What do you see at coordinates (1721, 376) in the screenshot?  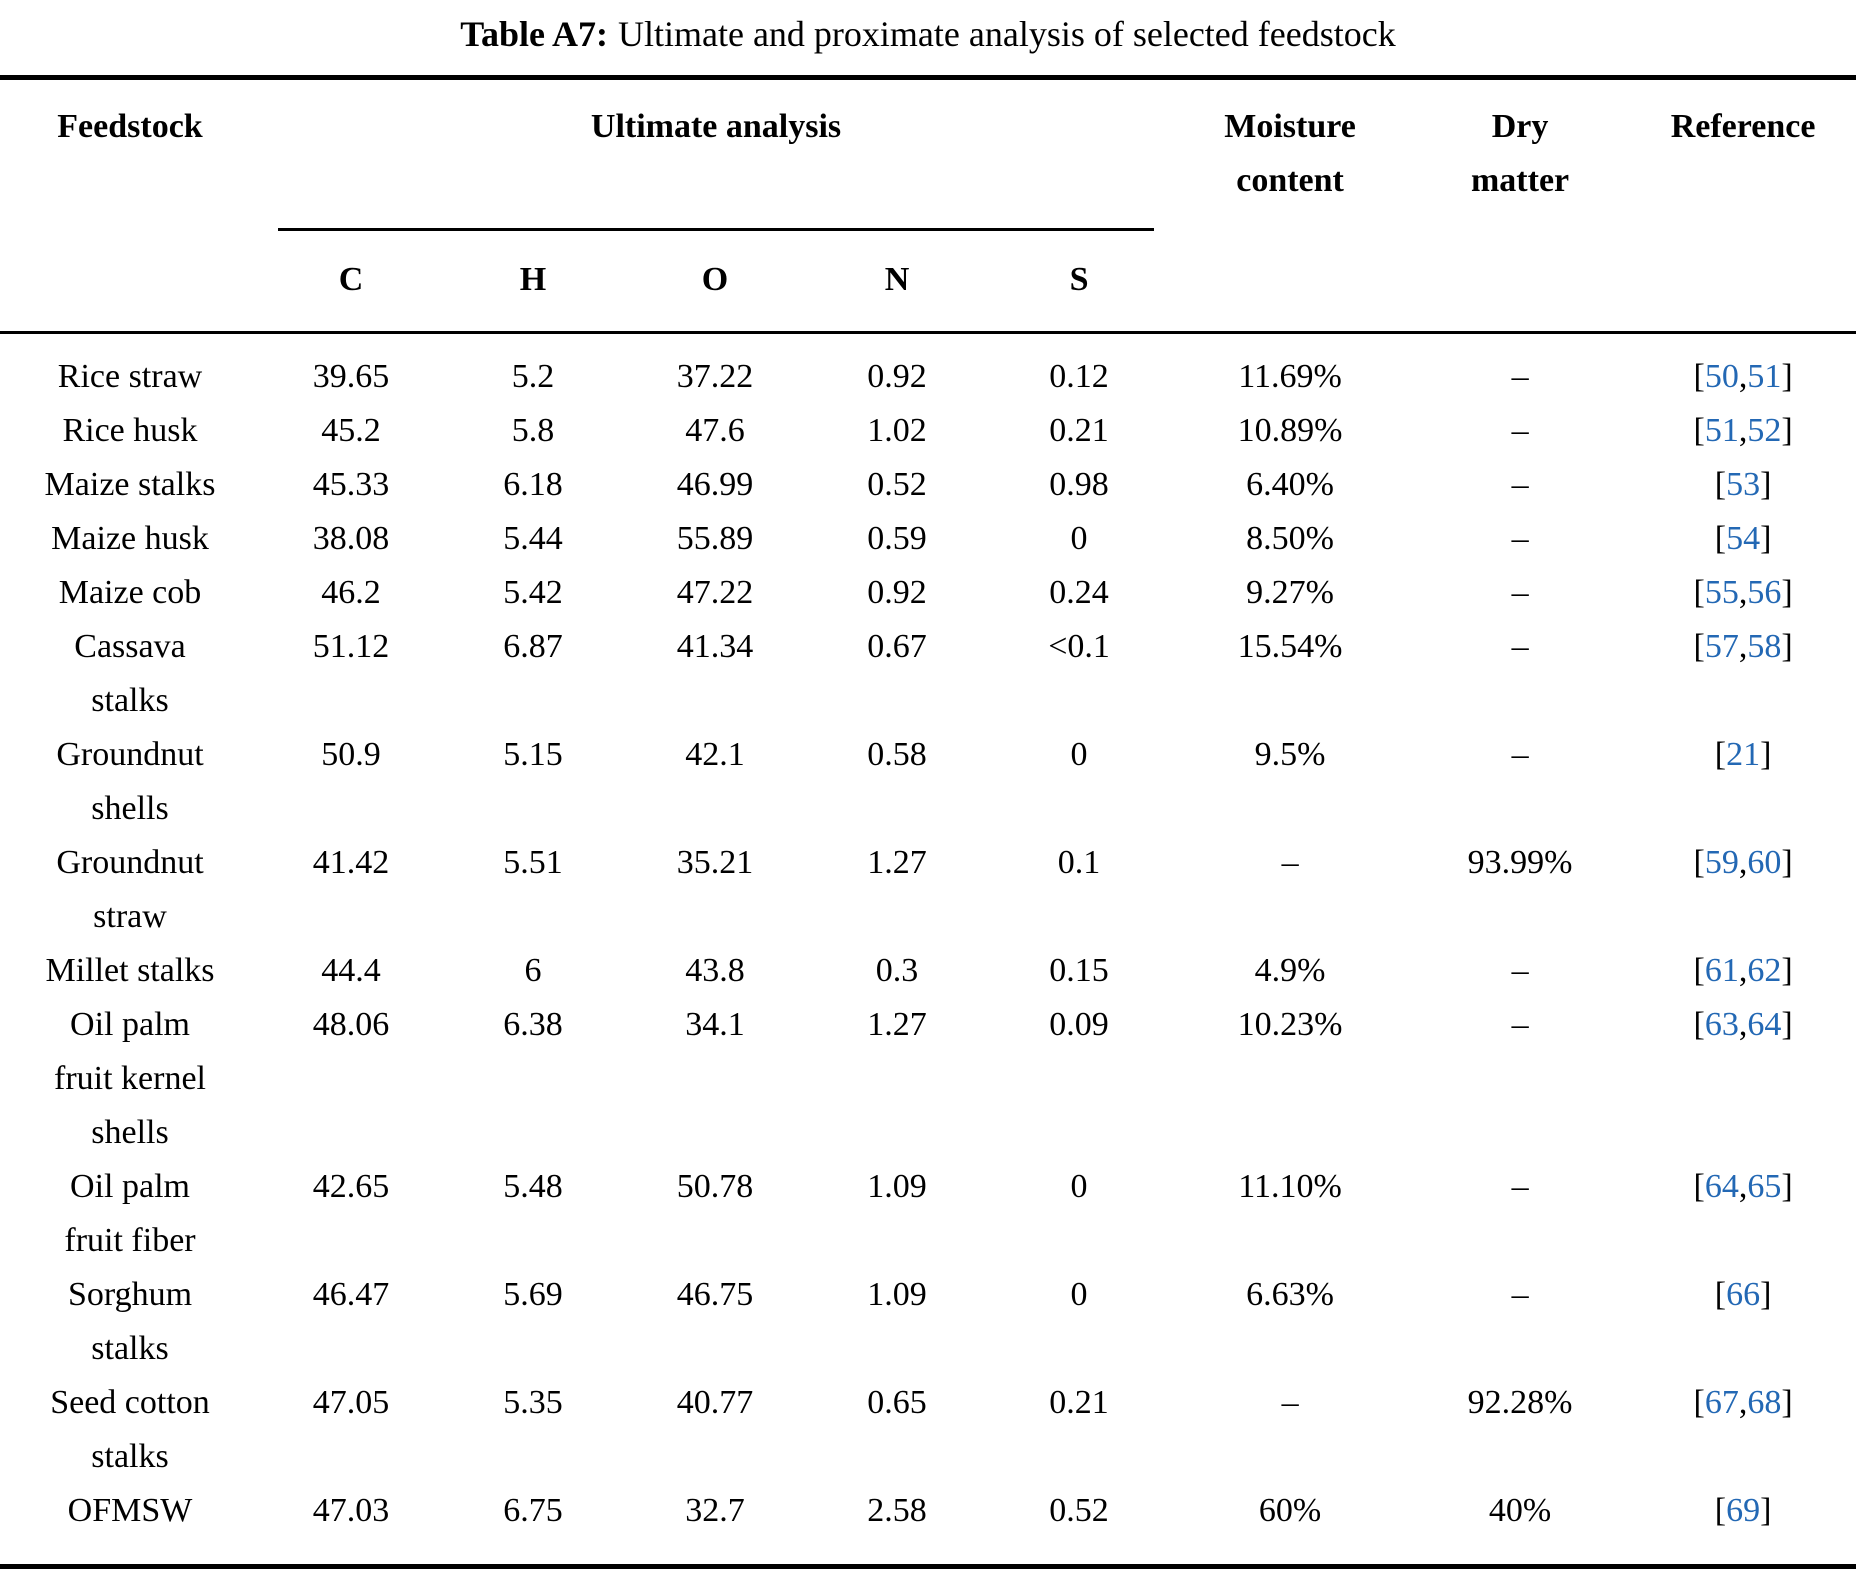 I see `citation-link: 50` at bounding box center [1721, 376].